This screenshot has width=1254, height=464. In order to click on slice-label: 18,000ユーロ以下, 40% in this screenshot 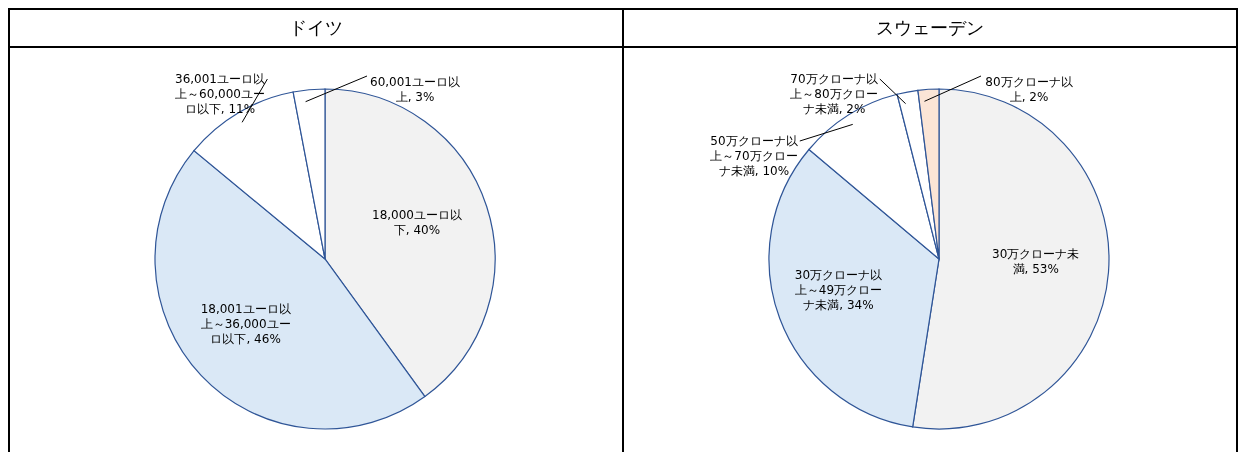, I will do `click(417, 222)`.